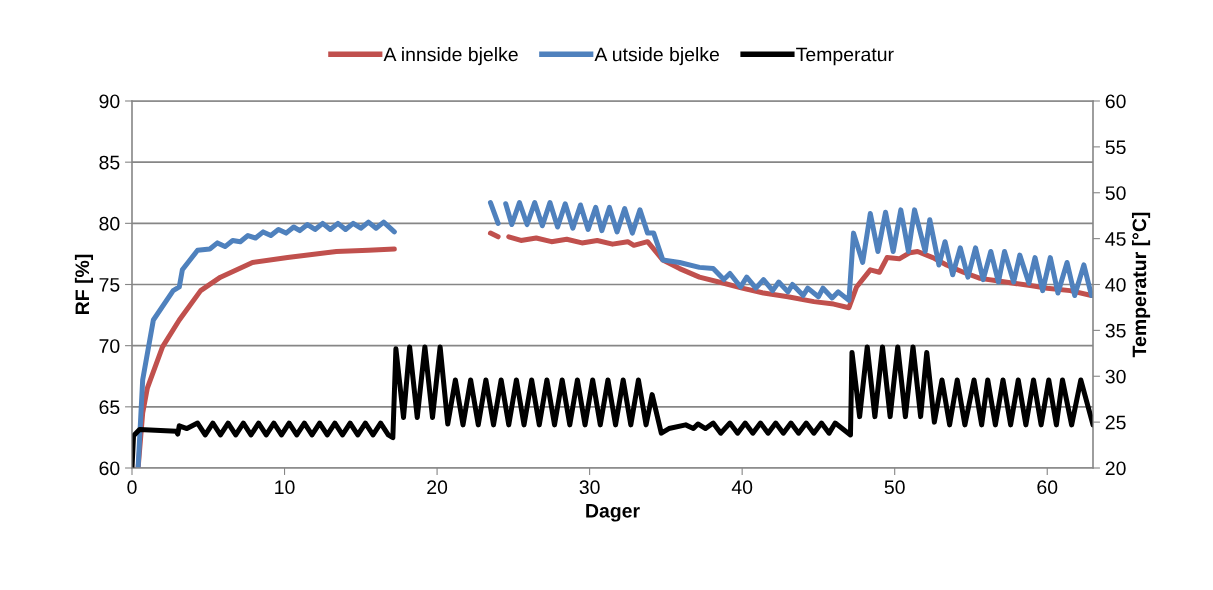 Image resolution: width=1213 pixels, height=590 pixels. I want to click on y2-tick-label: 30, so click(1115, 376).